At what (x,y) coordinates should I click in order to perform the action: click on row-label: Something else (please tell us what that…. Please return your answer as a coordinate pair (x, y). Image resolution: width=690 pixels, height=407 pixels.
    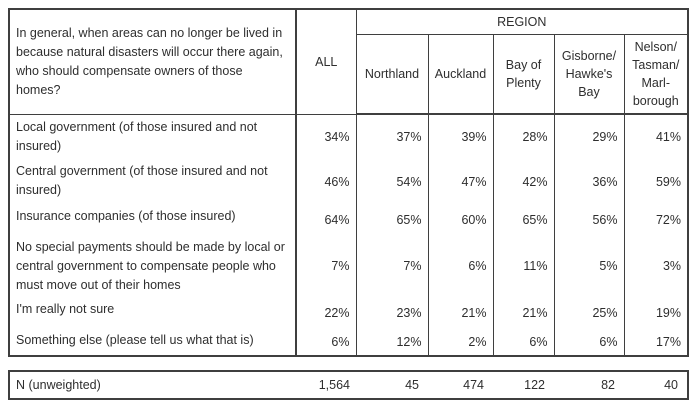
    Looking at the image, I should click on (152, 342).